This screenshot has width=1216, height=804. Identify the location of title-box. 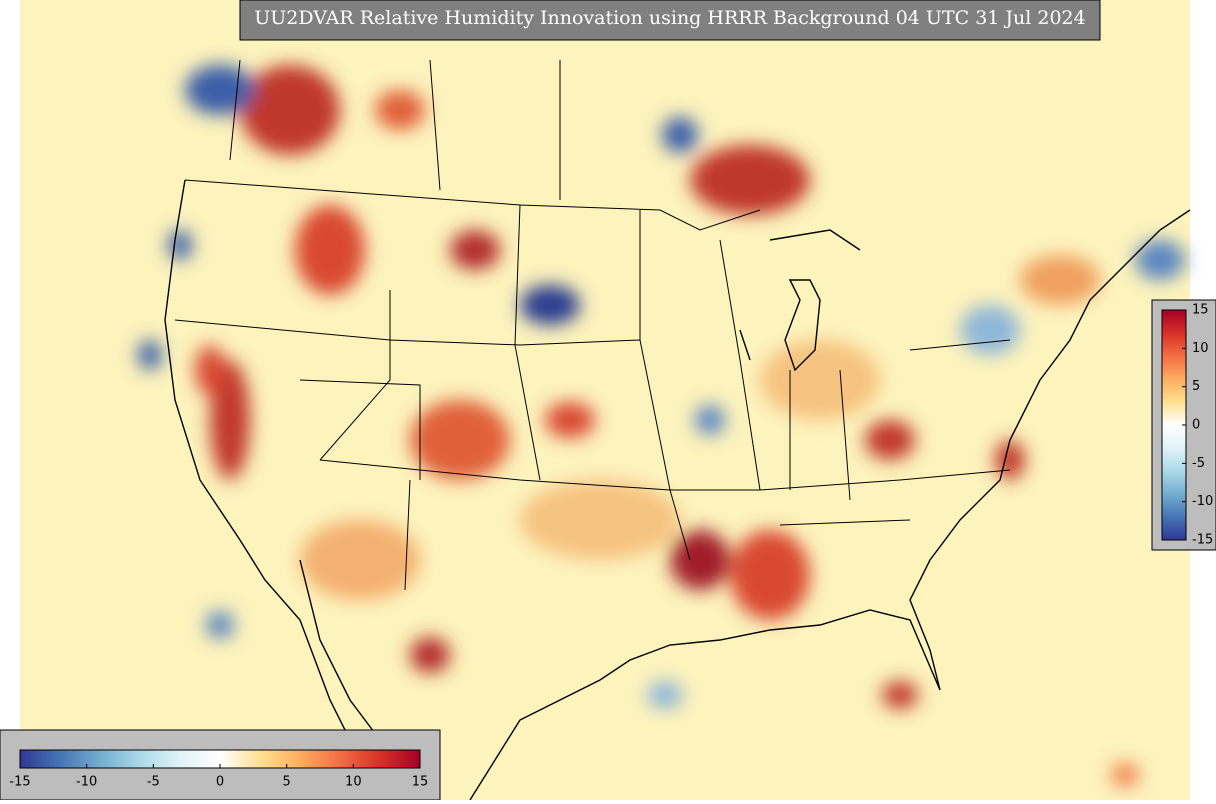
(670, 20).